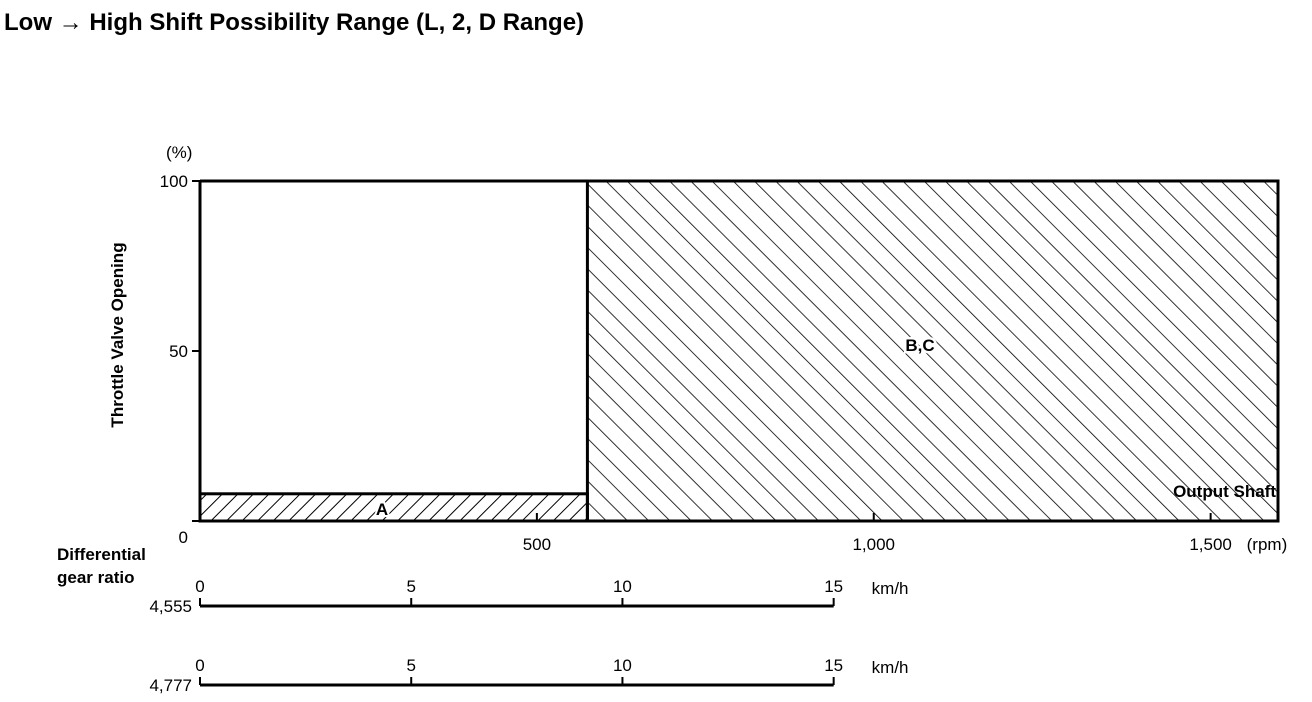  I want to click on x-axis-label: Output Shaft, so click(1224, 491).